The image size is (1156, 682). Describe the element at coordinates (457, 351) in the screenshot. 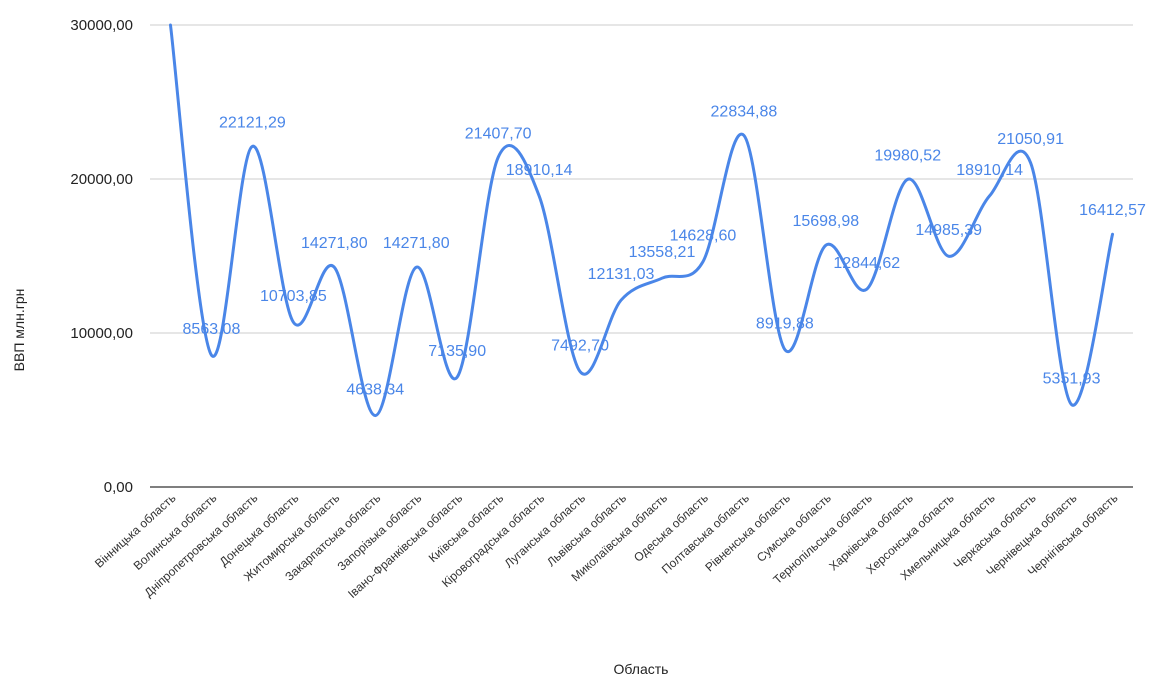

I see `data-label: 7135,90` at that location.